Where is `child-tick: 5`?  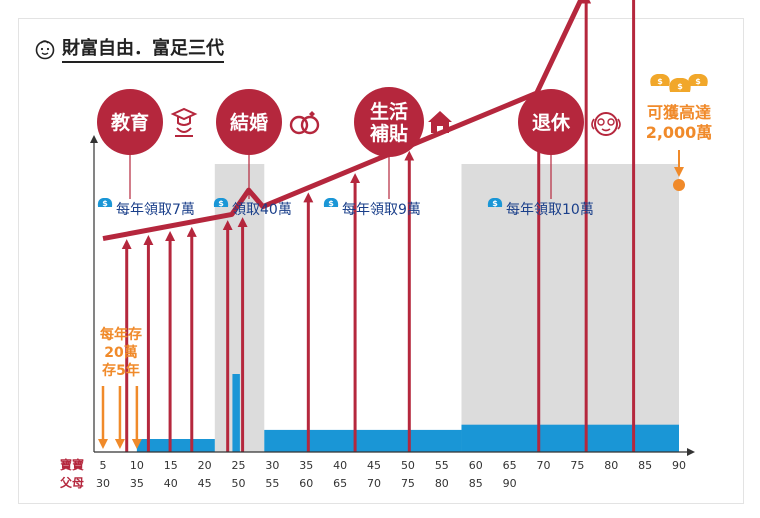
child-tick: 5 is located at coordinates (103, 465).